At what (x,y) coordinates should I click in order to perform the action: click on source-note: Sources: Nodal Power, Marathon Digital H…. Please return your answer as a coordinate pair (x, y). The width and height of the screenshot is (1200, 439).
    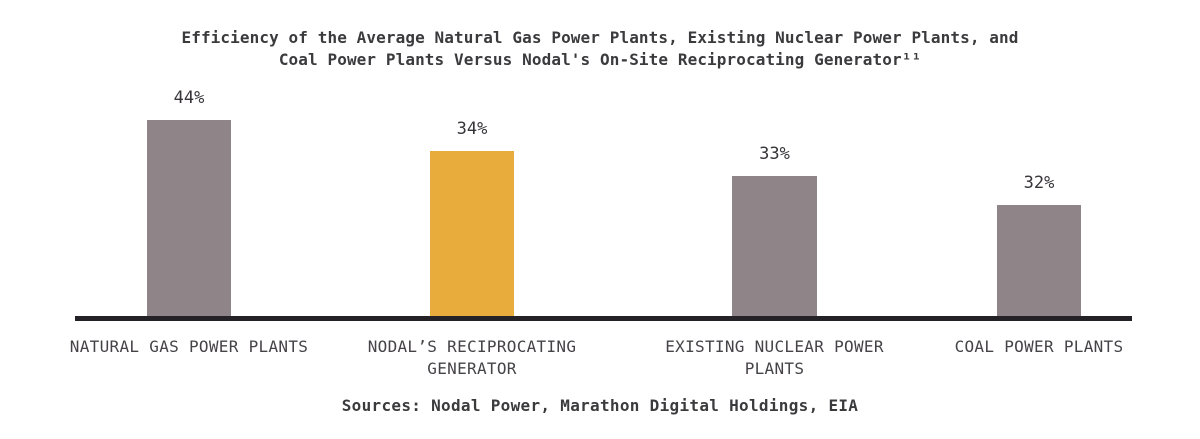
    Looking at the image, I should click on (600, 405).